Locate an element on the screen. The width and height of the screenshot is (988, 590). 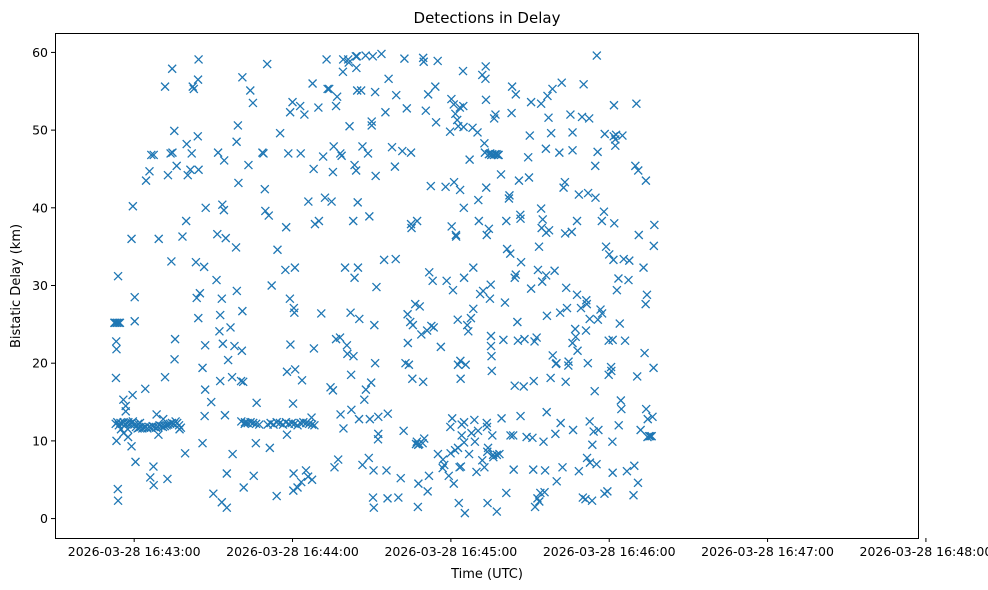
x-tick-label: 2026-03-28 16:46:00 is located at coordinates (609, 551).